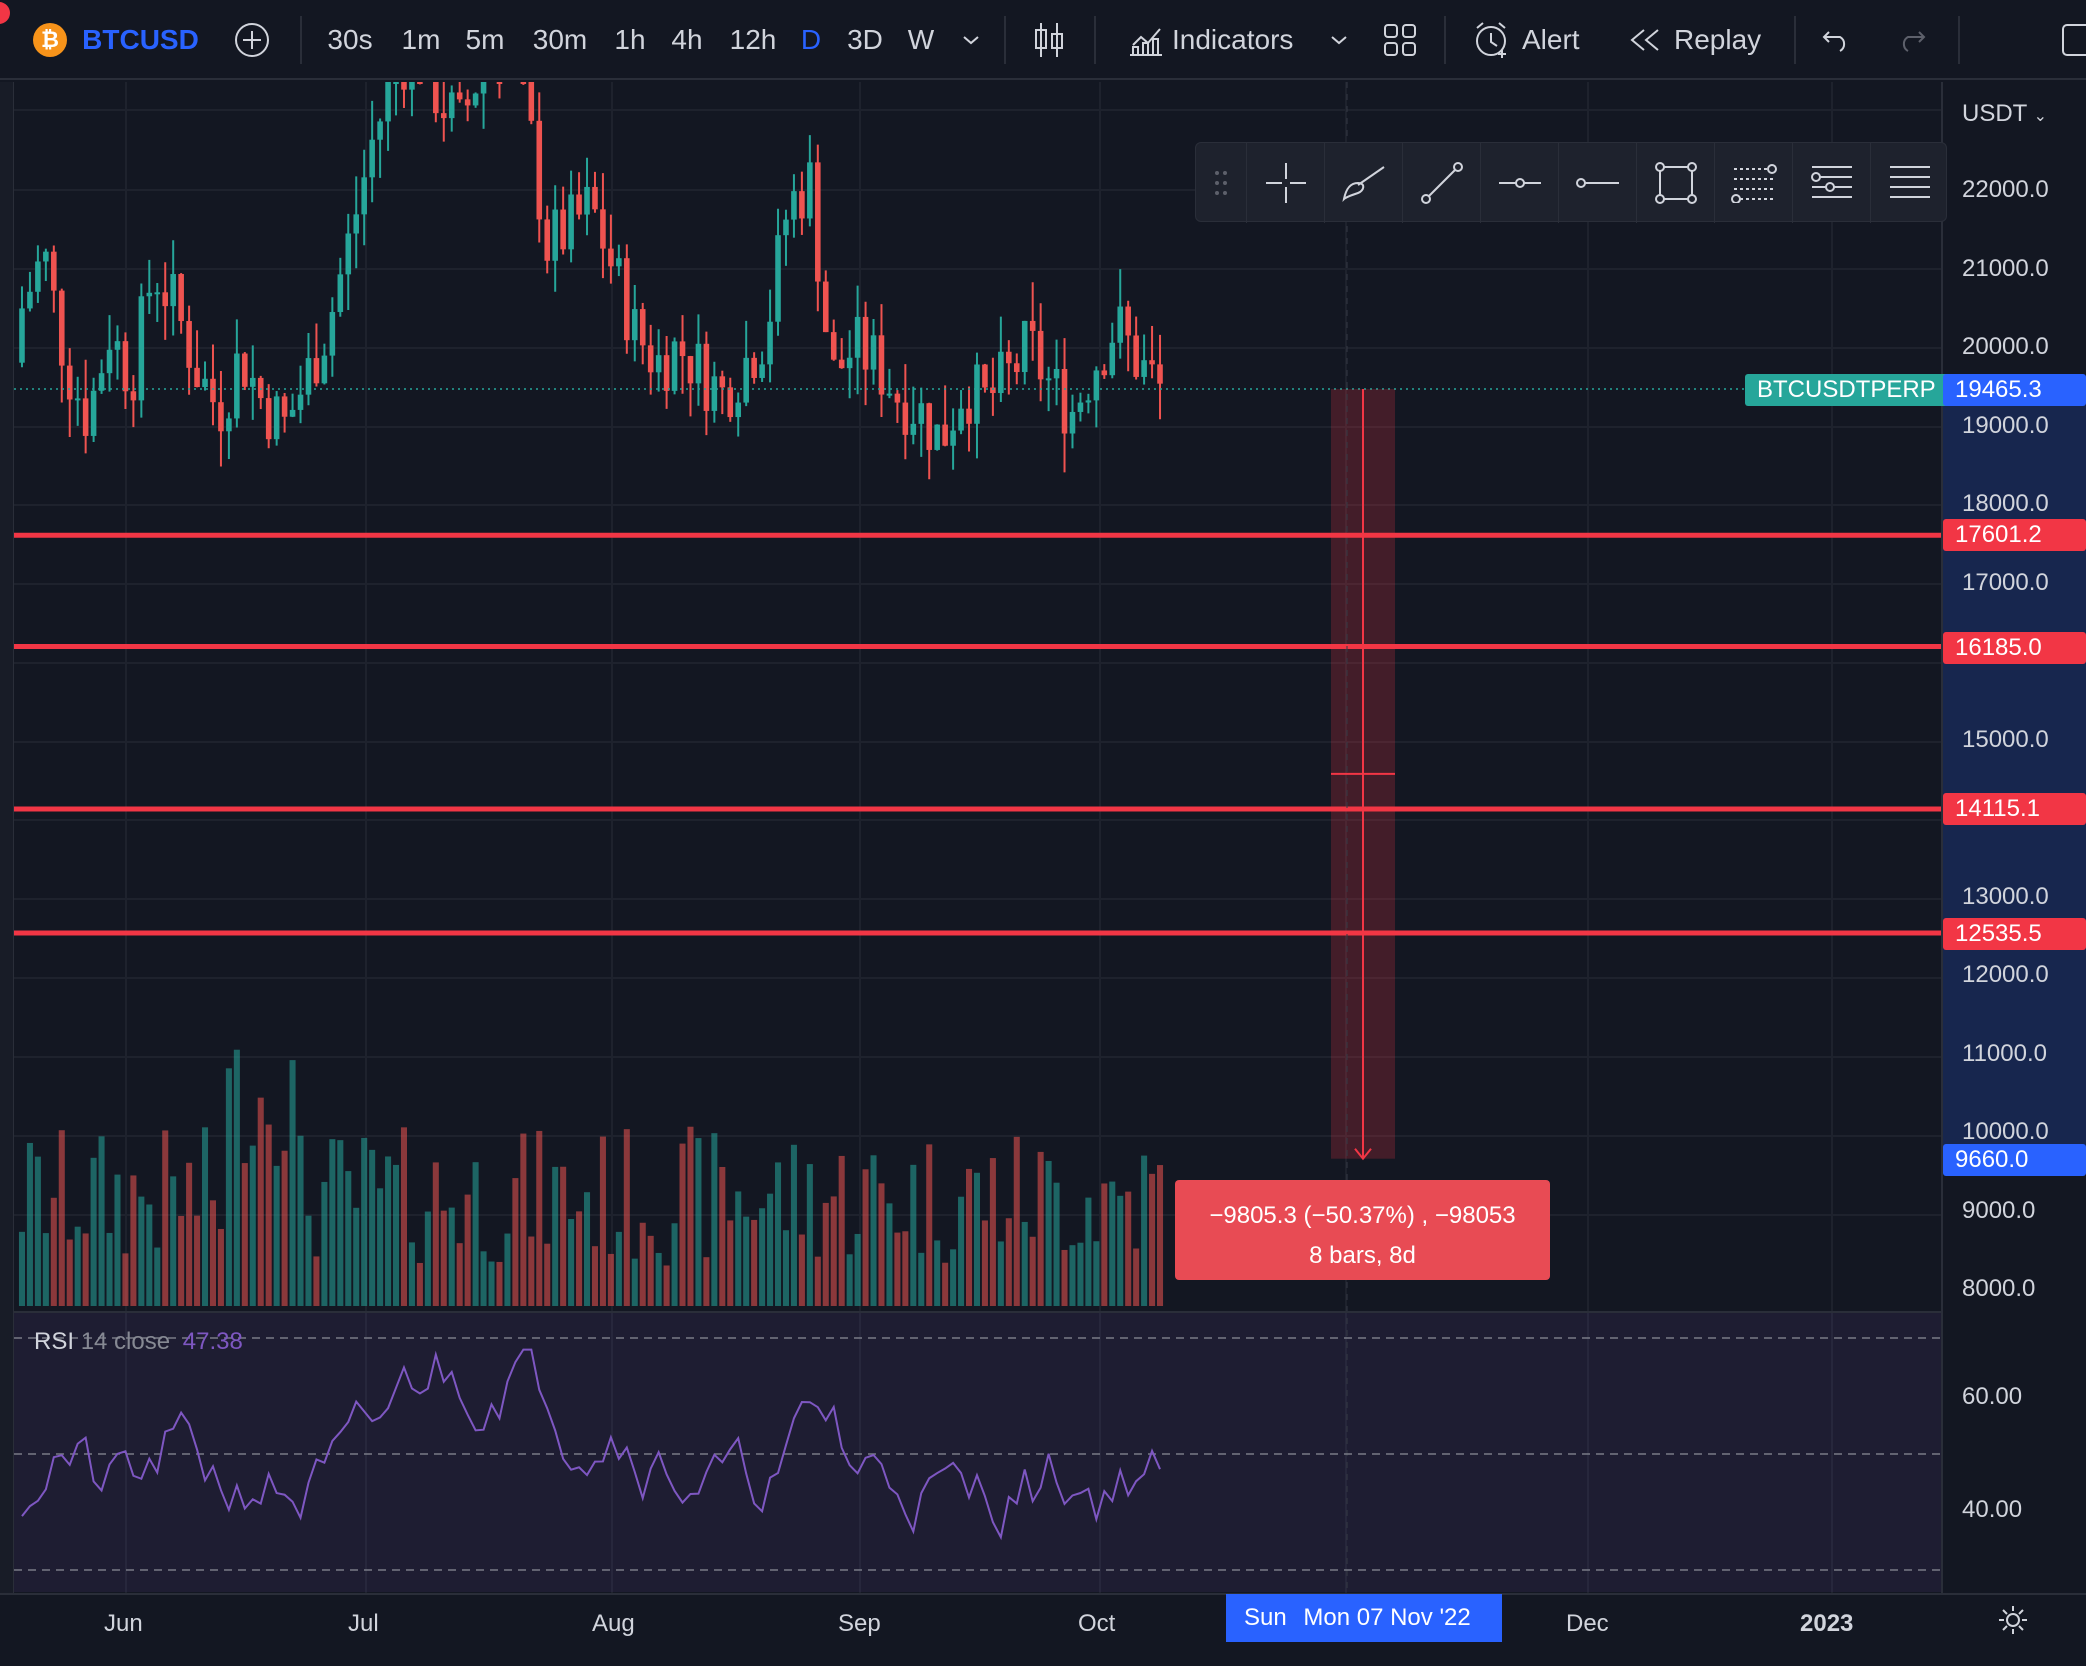  Describe the element at coordinates (1339, 40) in the screenshot. I see `indicators-dropdown-chevron-icon` at that location.